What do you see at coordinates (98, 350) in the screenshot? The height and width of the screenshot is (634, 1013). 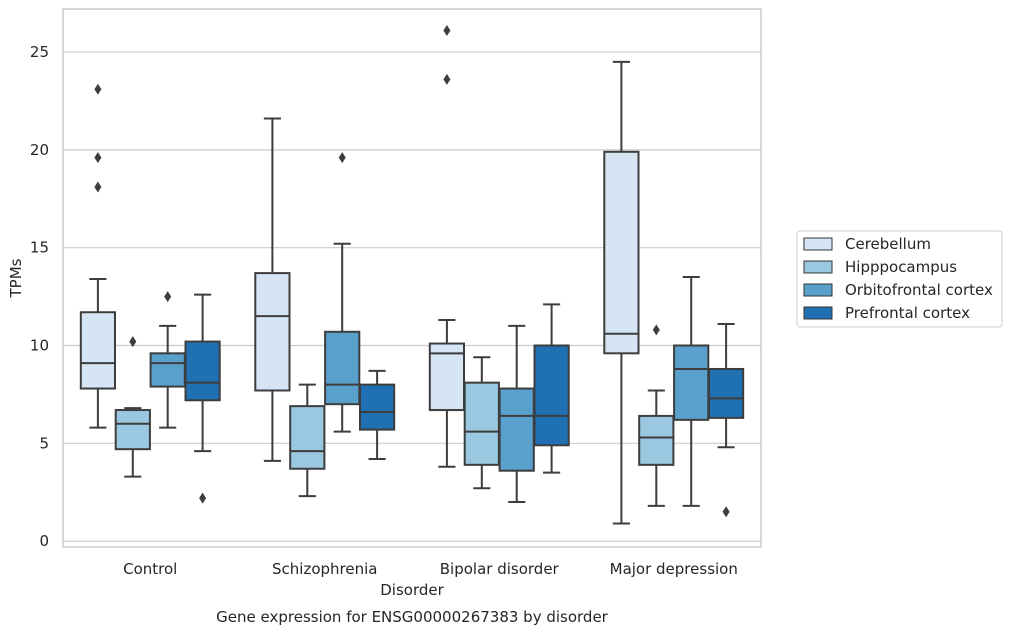 I see `box-cerebellum-control` at bounding box center [98, 350].